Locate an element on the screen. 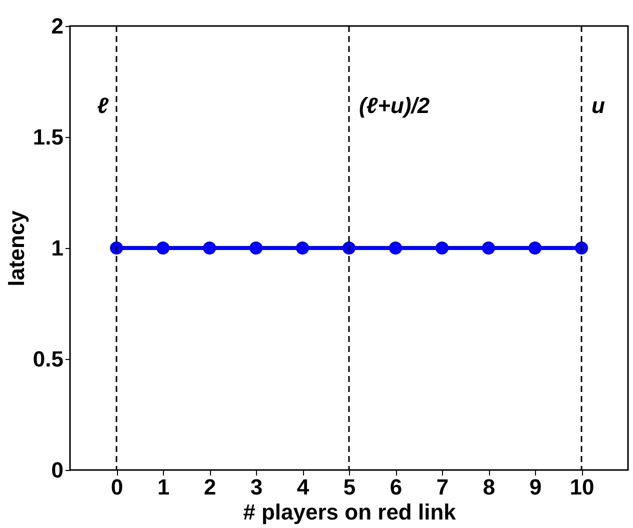  x-axis-title: # players on red link is located at coordinates (350, 512).